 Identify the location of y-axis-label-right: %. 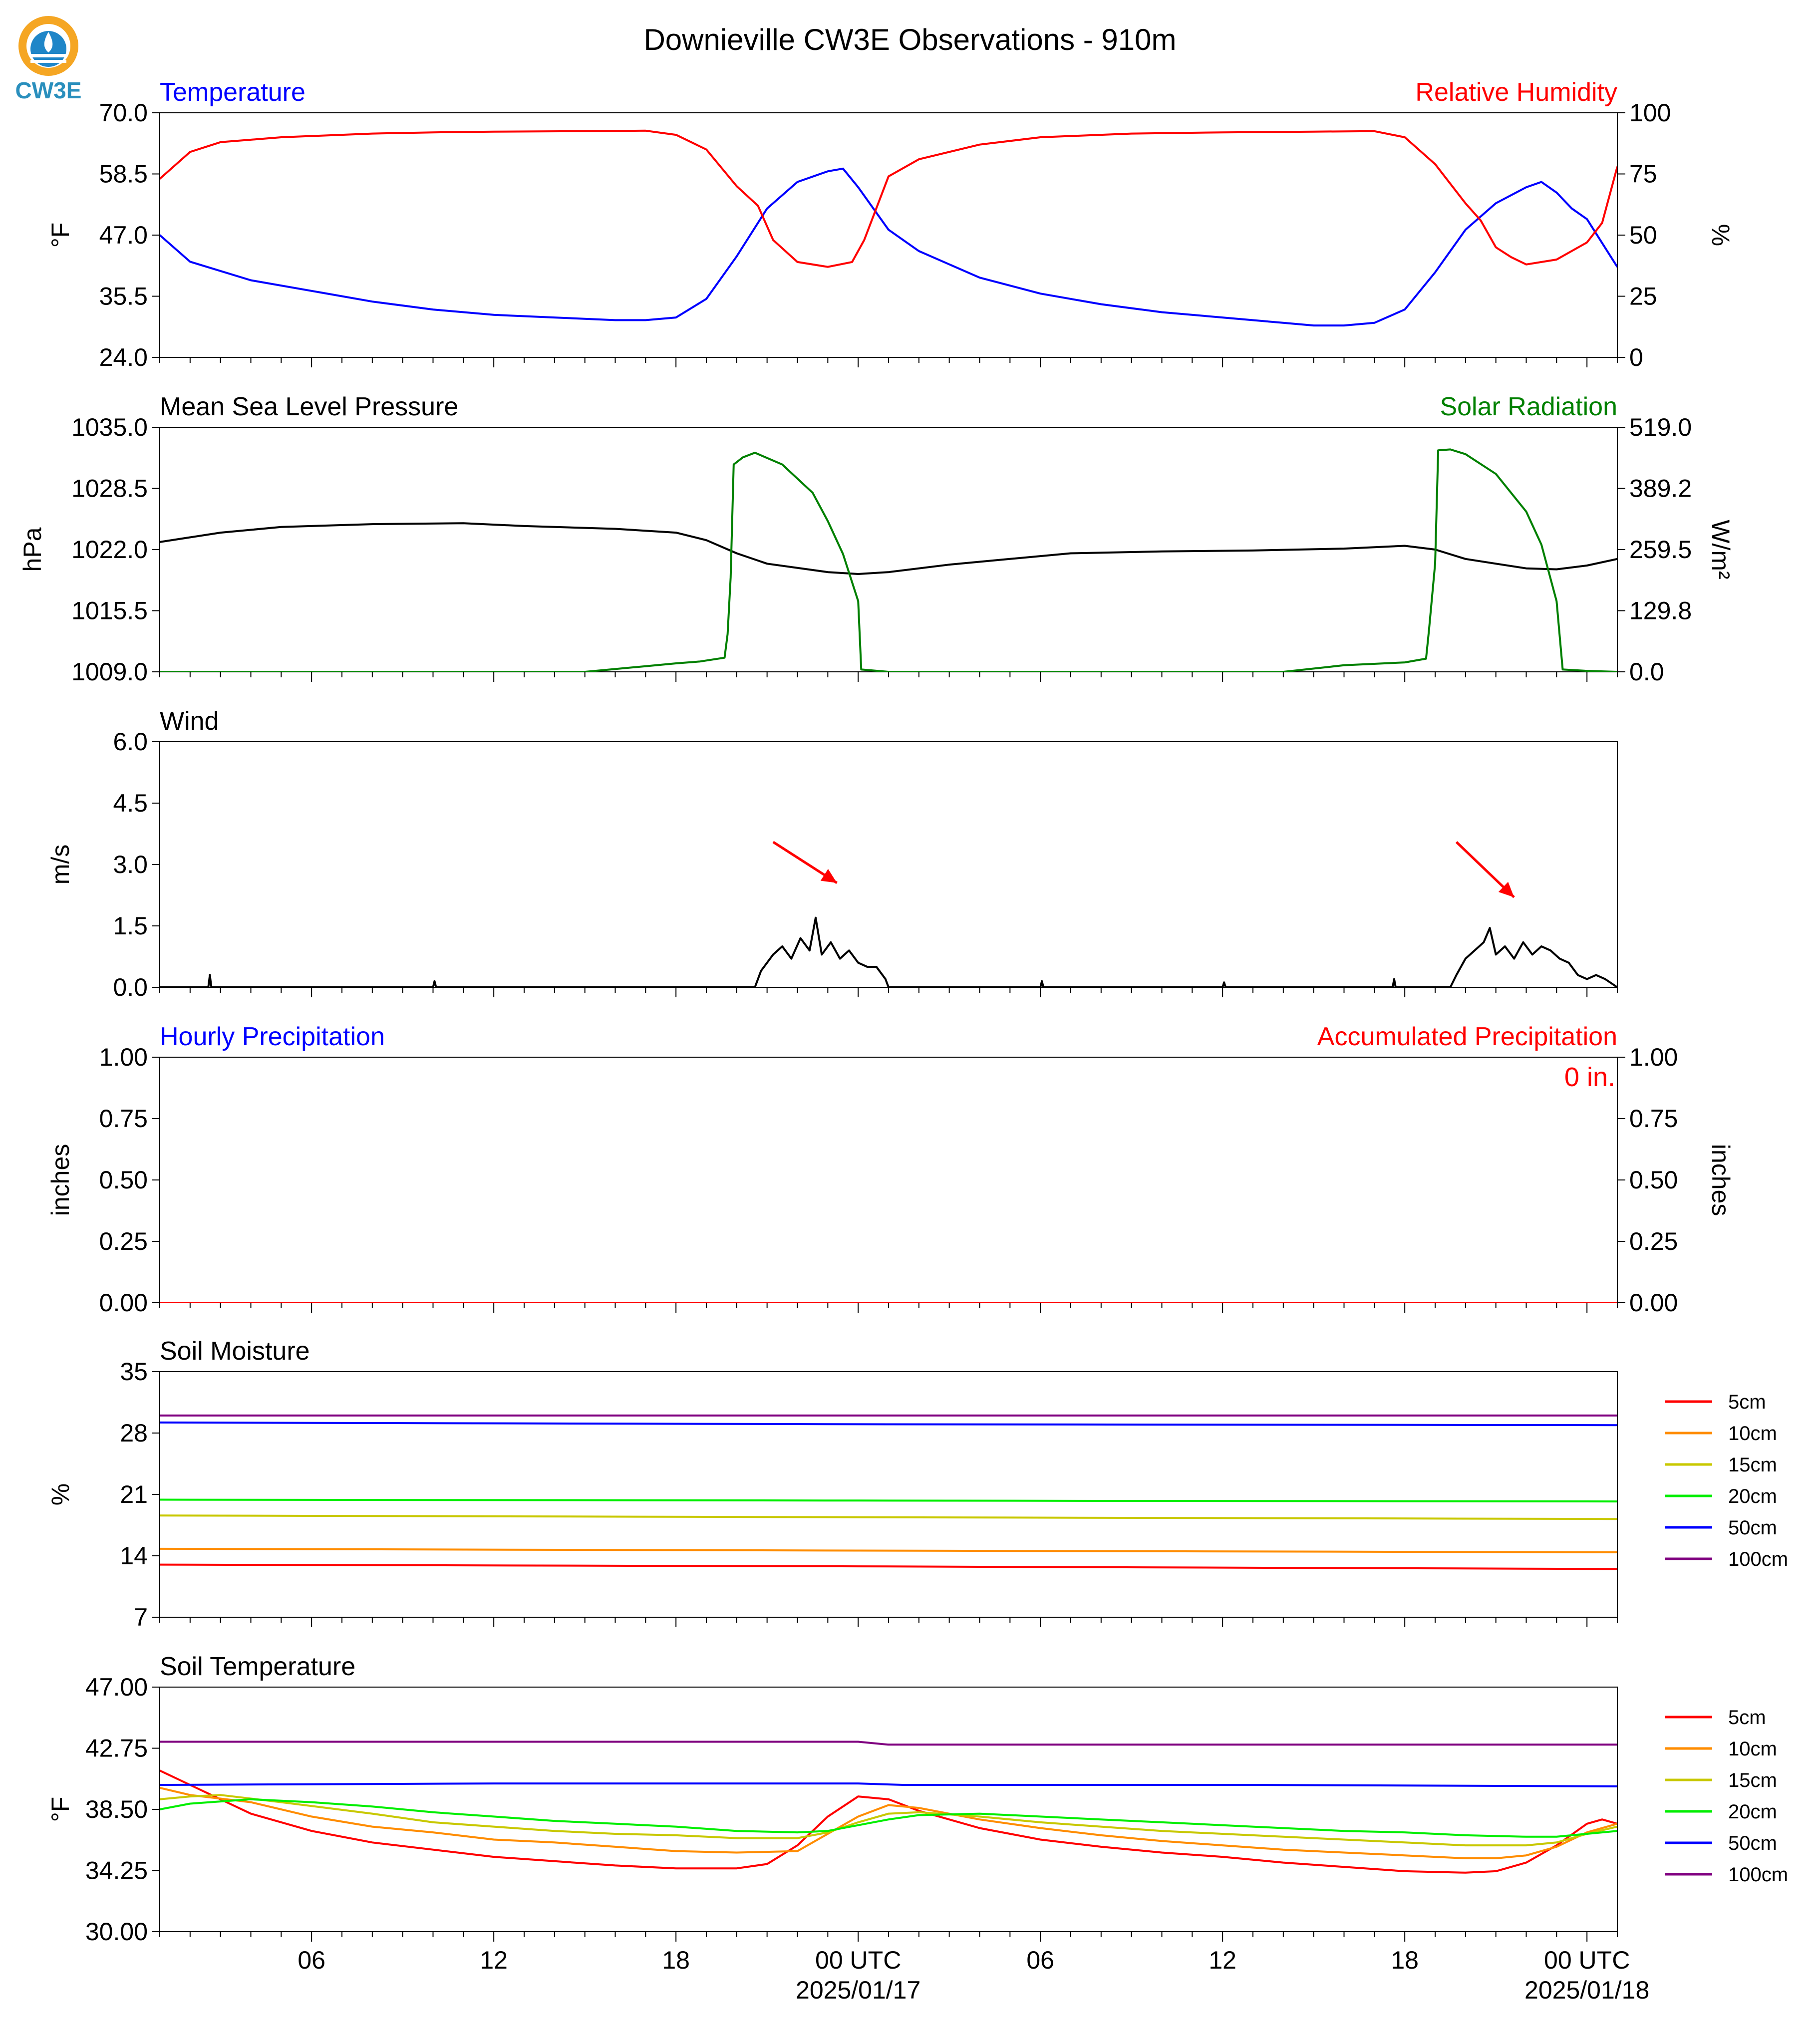
(1721, 235).